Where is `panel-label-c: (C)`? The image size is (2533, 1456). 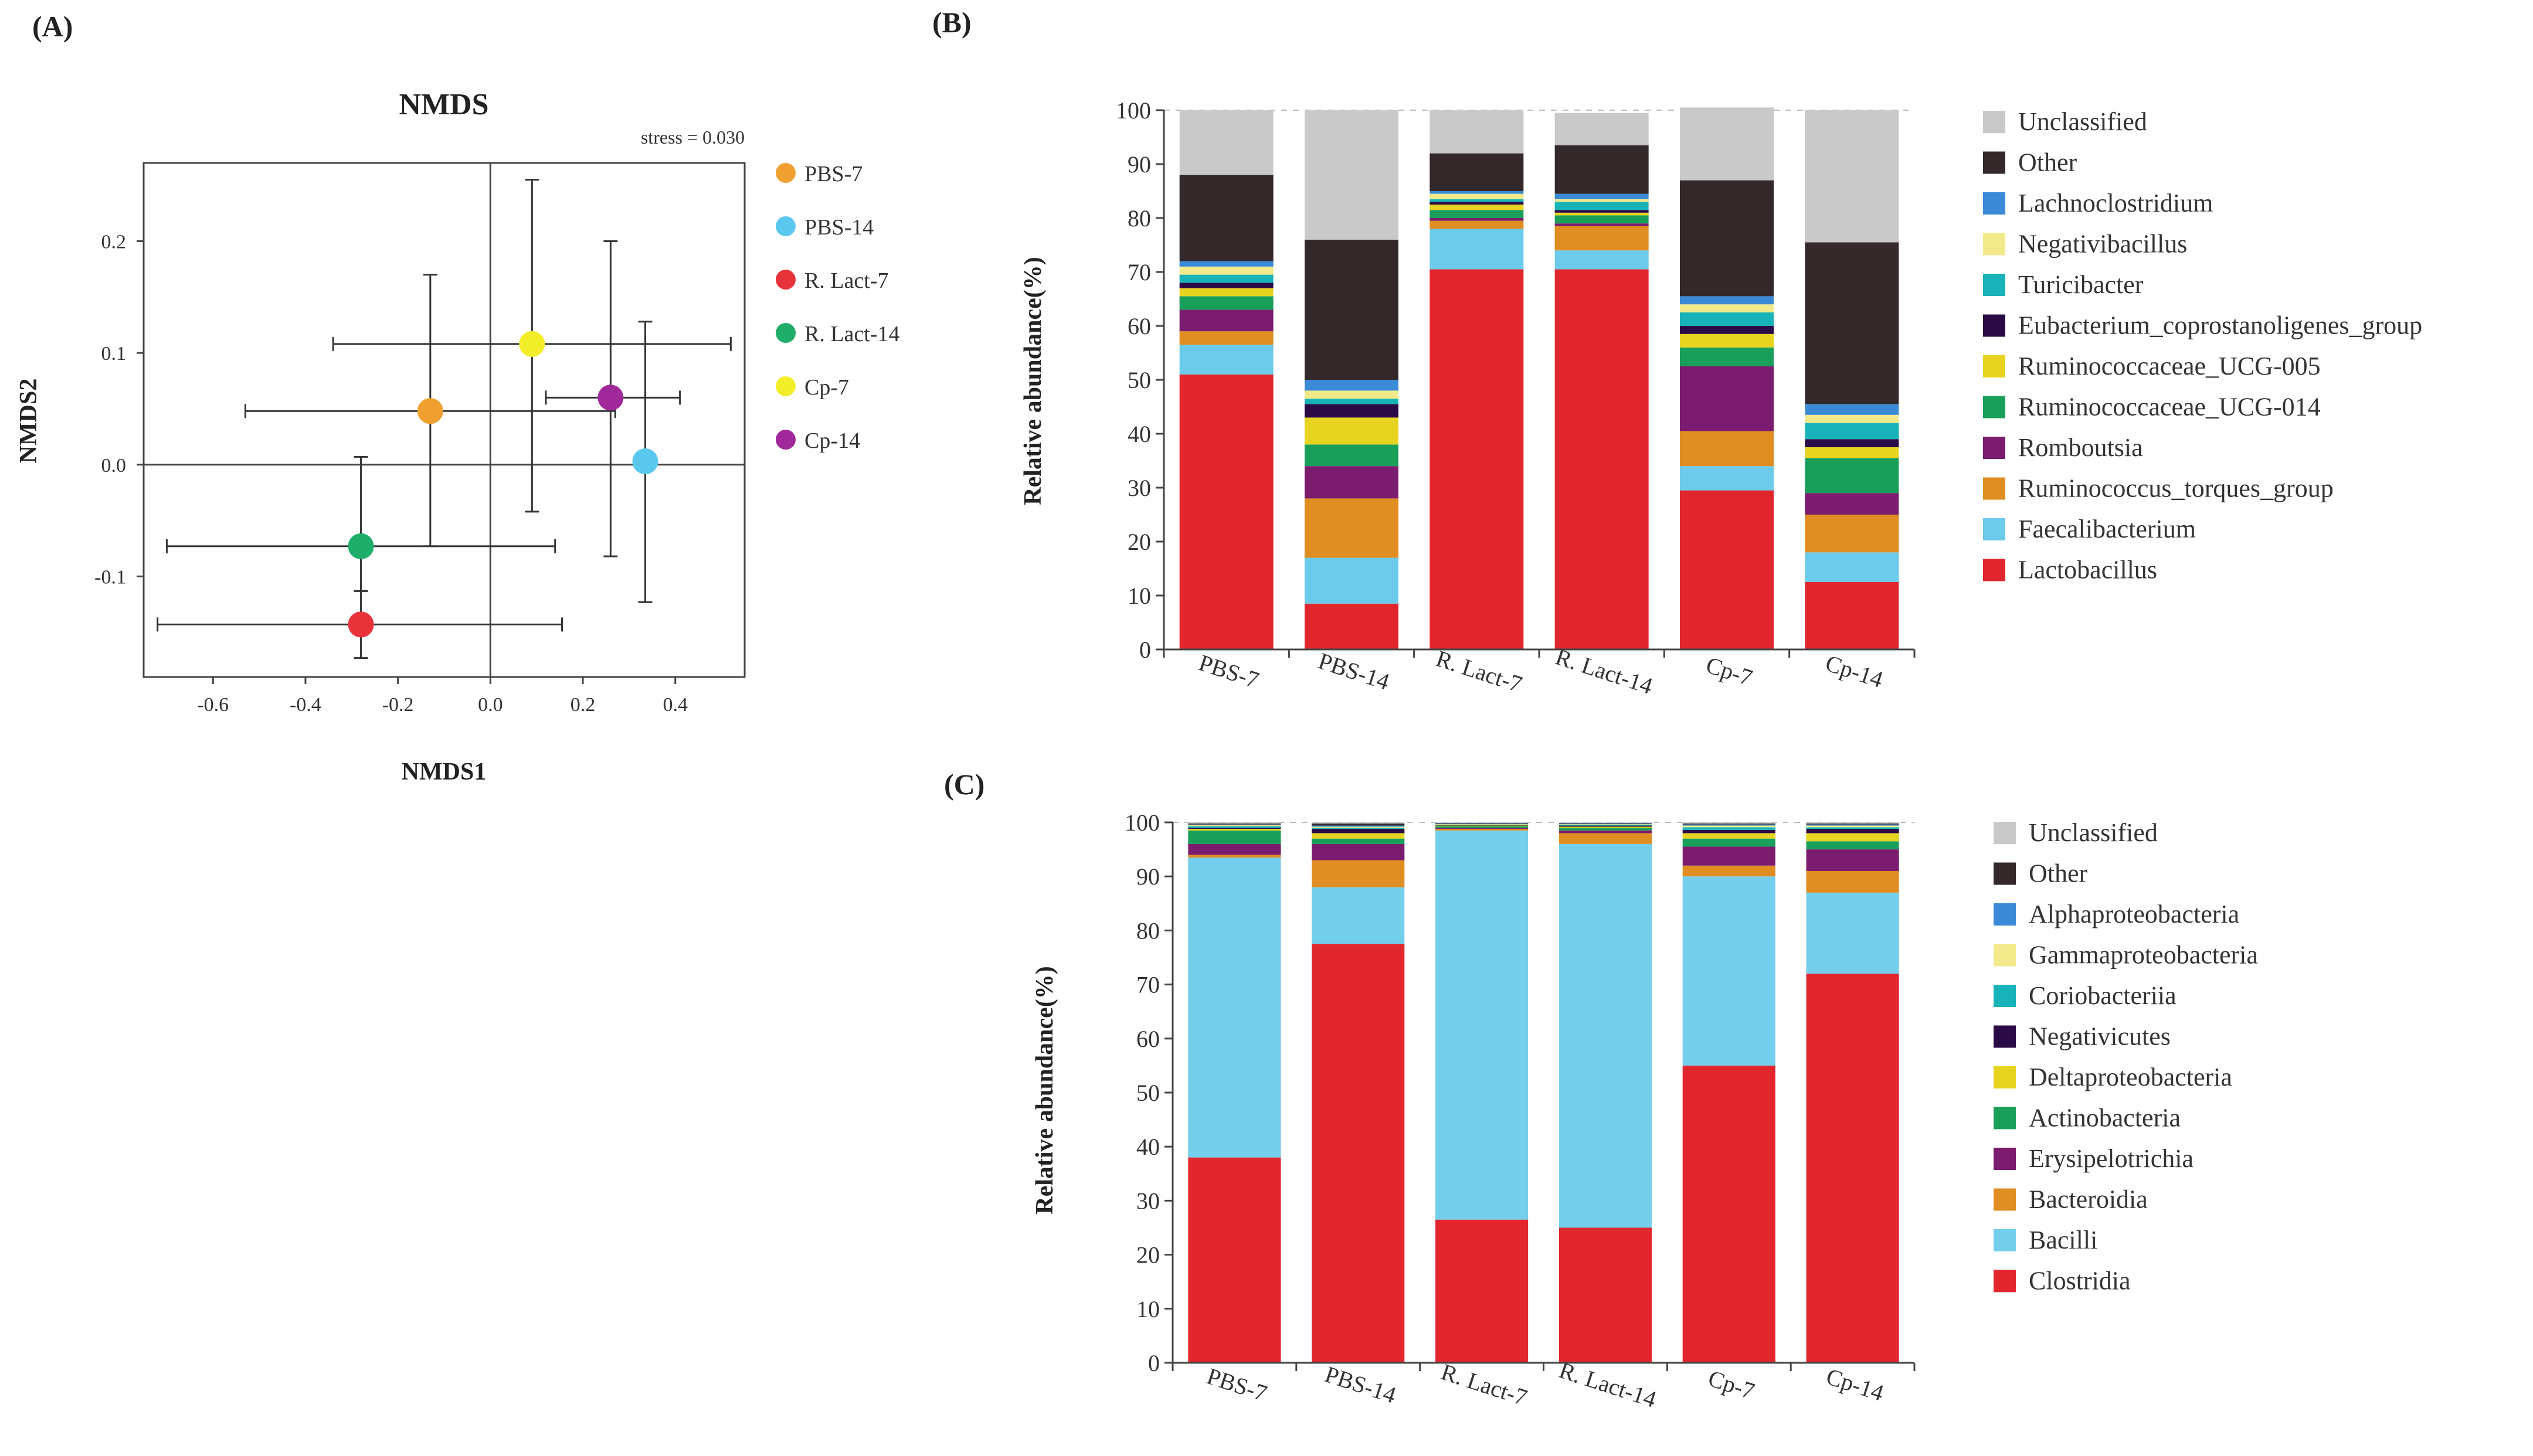
panel-label-c: (C) is located at coordinates (964, 785).